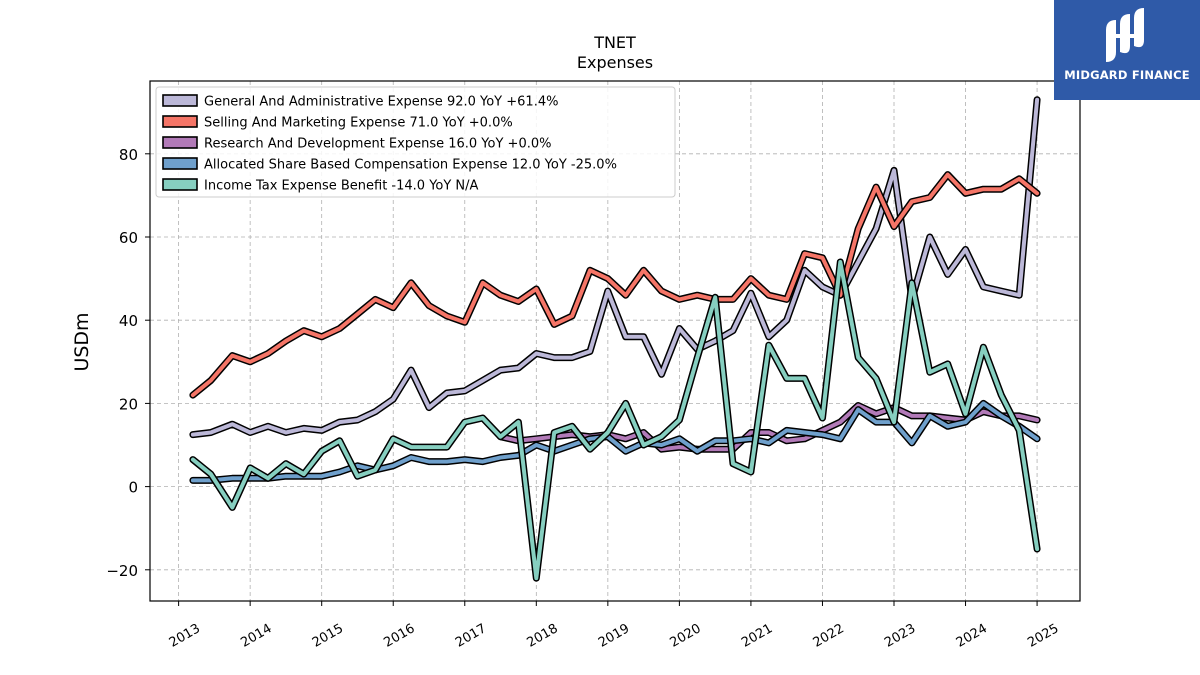 The width and height of the screenshot is (1200, 675). What do you see at coordinates (829, 636) in the screenshot?
I see `x-tick-label: 2022` at bounding box center [829, 636].